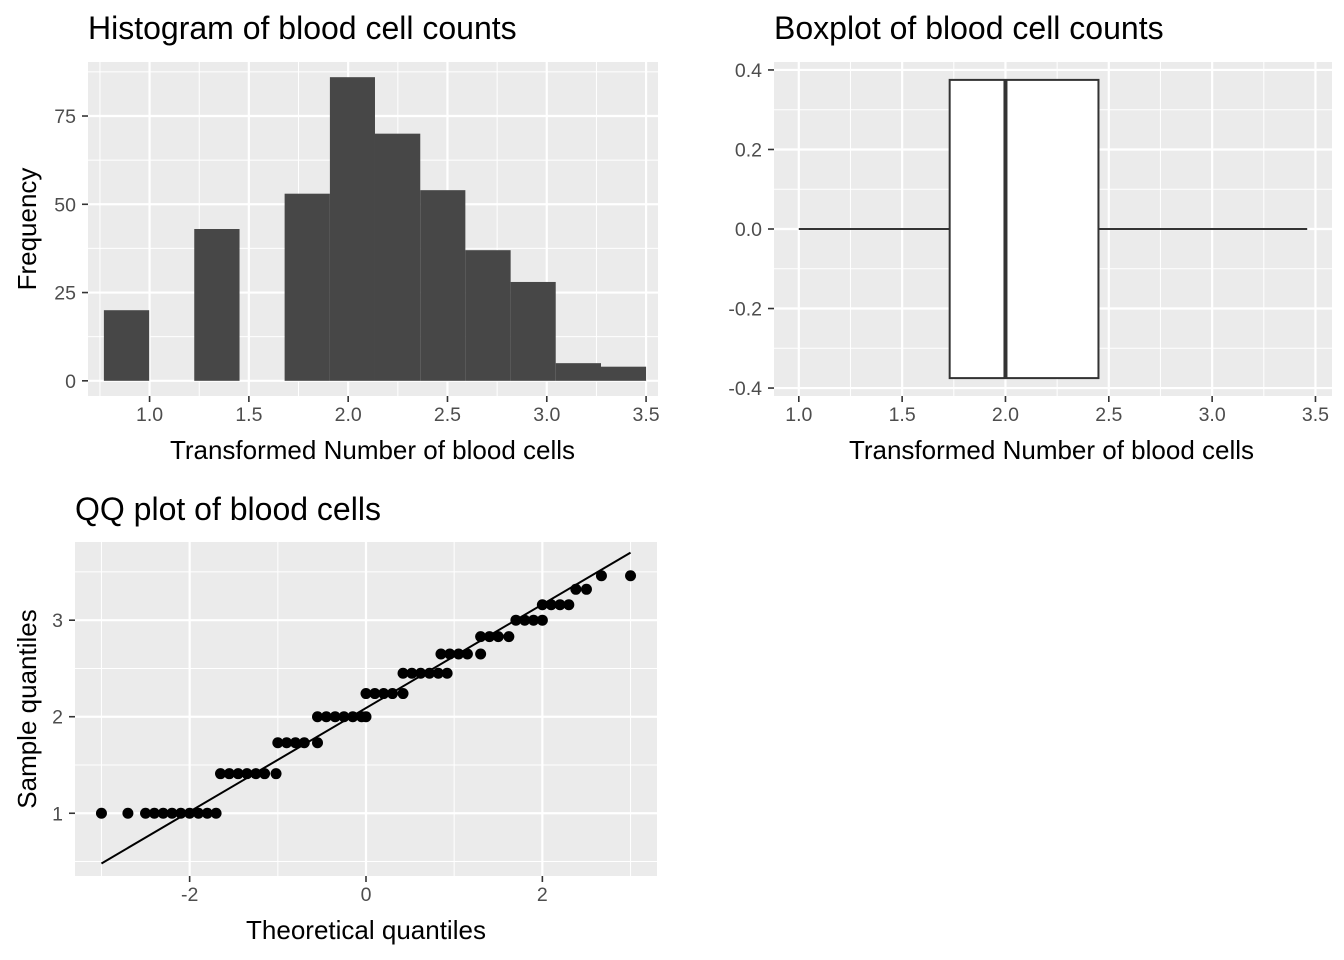 The image size is (1344, 960). I want to click on histogram-y-tick-label: 25, so click(65, 294).